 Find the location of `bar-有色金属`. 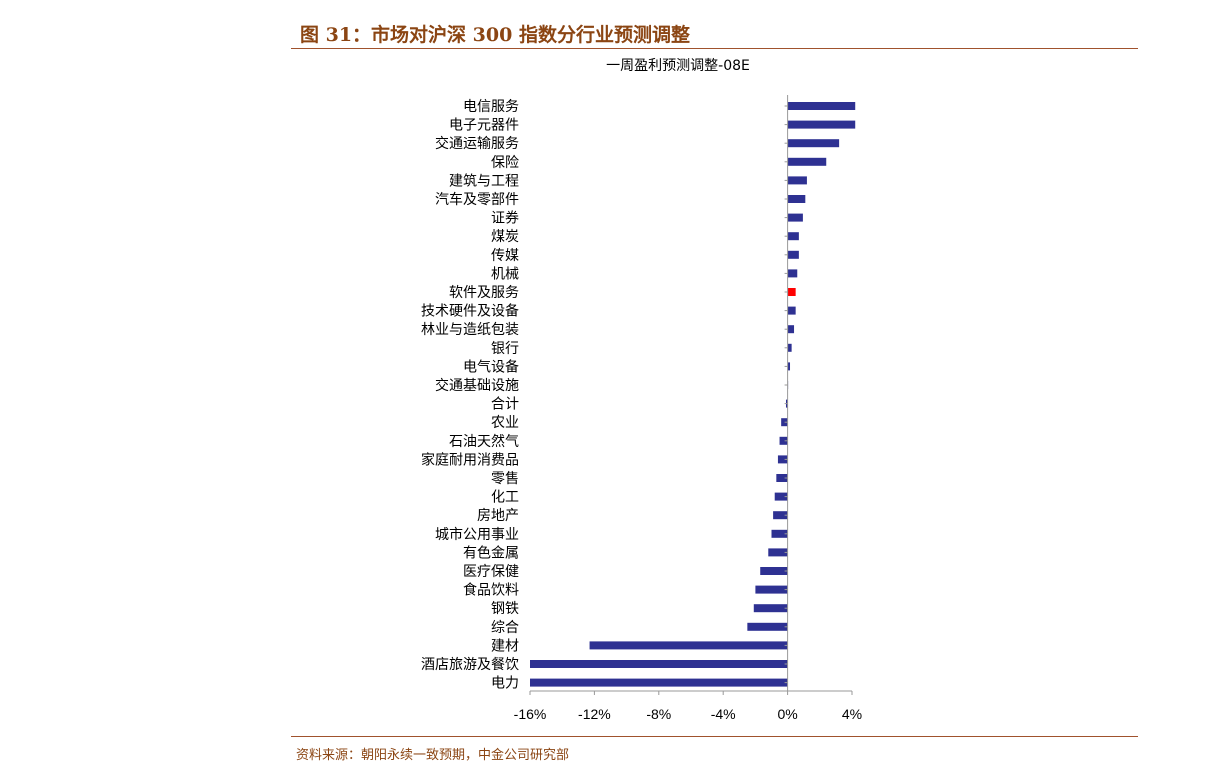

bar-有色金属 is located at coordinates (778, 552).